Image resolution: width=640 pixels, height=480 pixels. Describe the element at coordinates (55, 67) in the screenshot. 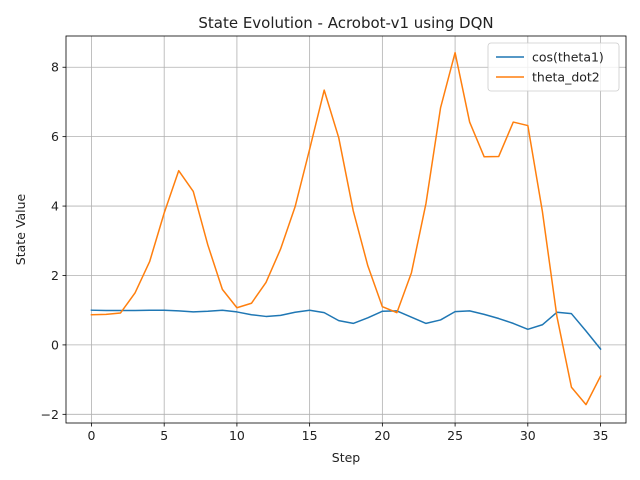

I see `y-tick-label: 8` at that location.